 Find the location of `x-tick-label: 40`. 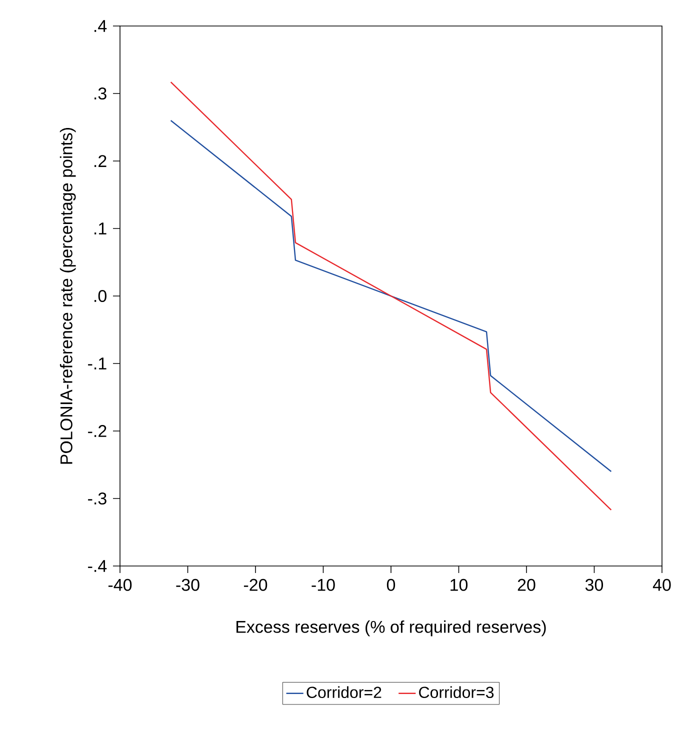

x-tick-label: 40 is located at coordinates (661, 584).